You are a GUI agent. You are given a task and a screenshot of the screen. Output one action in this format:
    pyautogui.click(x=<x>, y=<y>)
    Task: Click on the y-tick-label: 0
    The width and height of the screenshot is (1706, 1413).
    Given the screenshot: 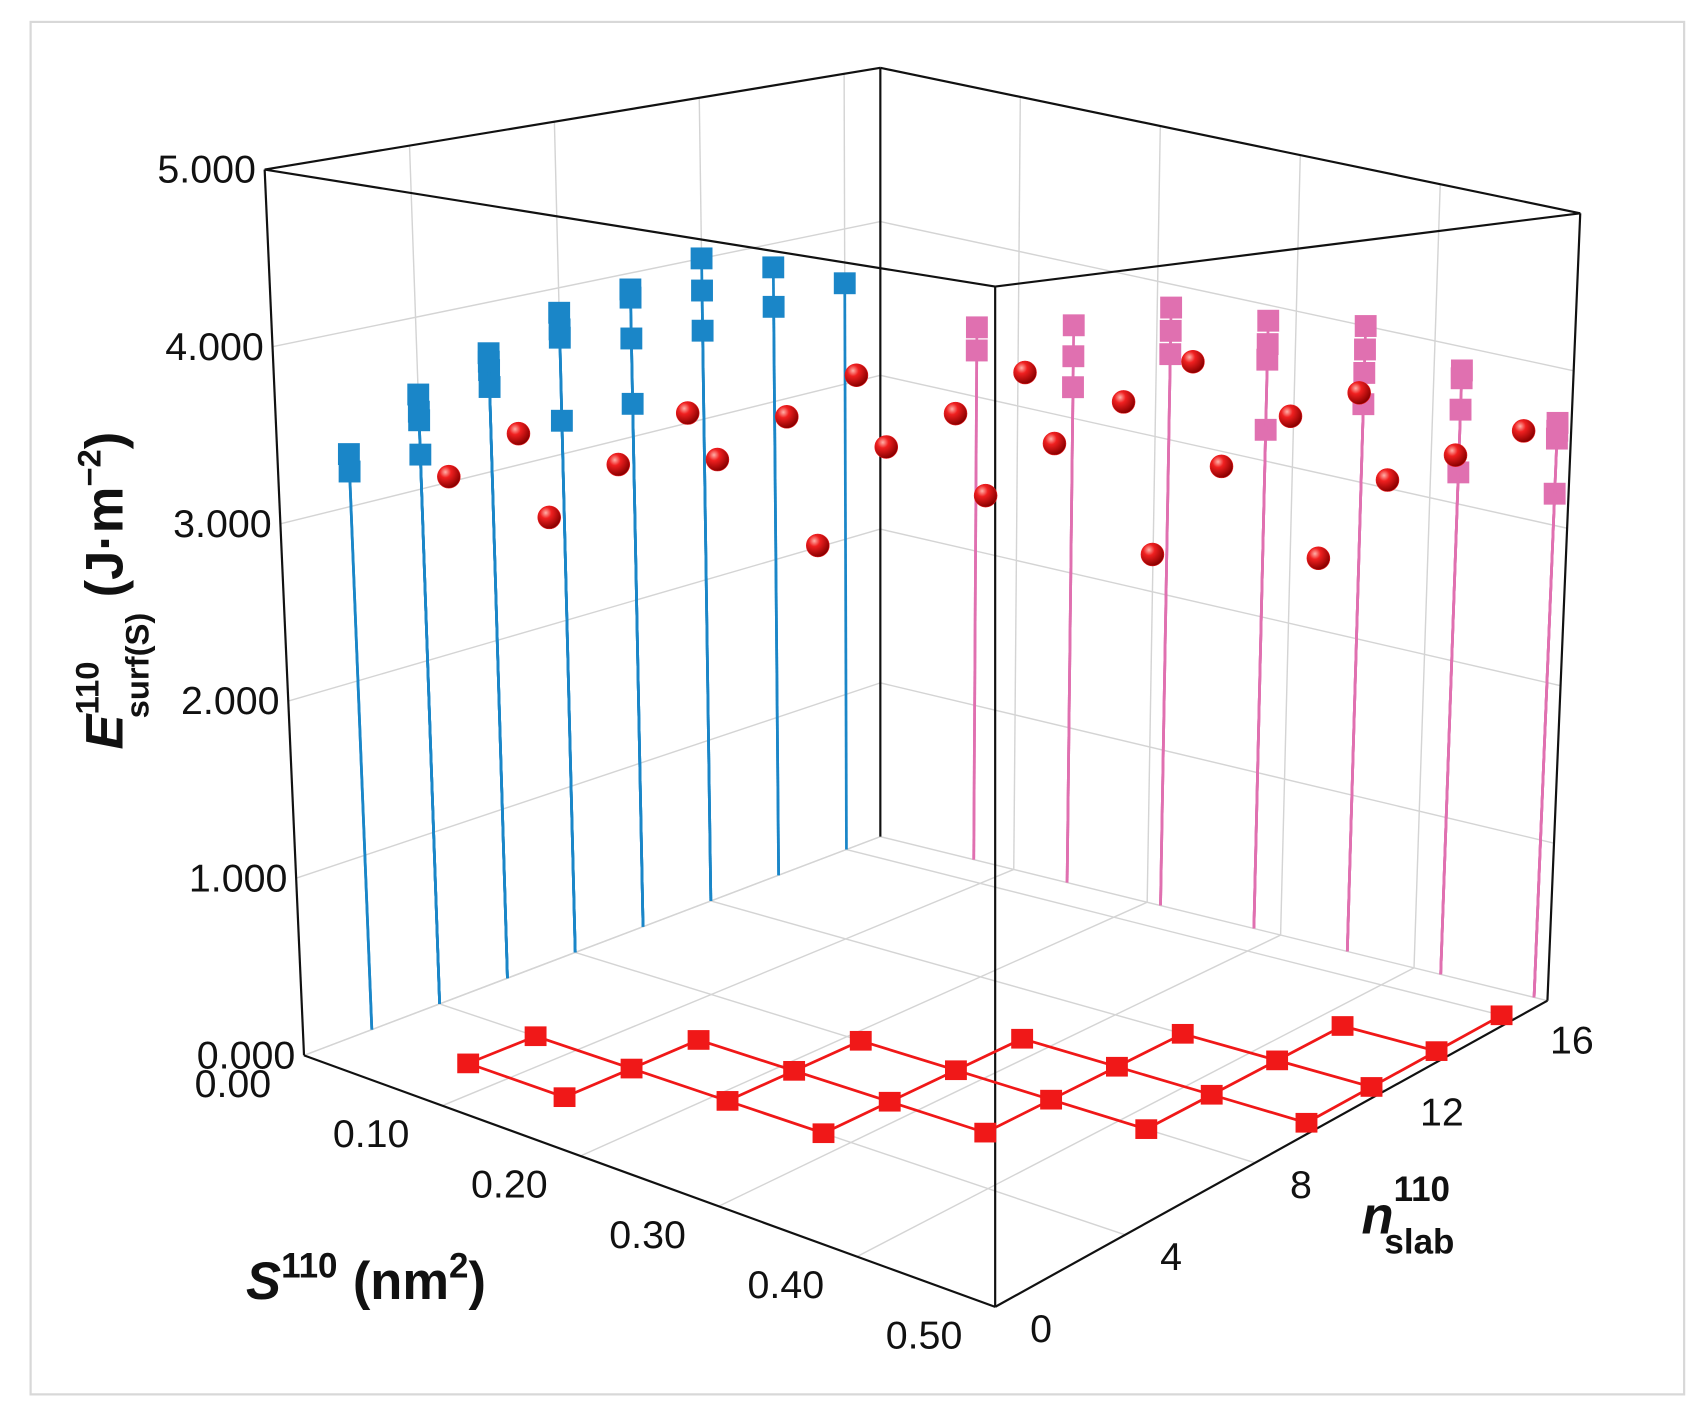 What is the action you would take?
    pyautogui.click(x=1041, y=1329)
    